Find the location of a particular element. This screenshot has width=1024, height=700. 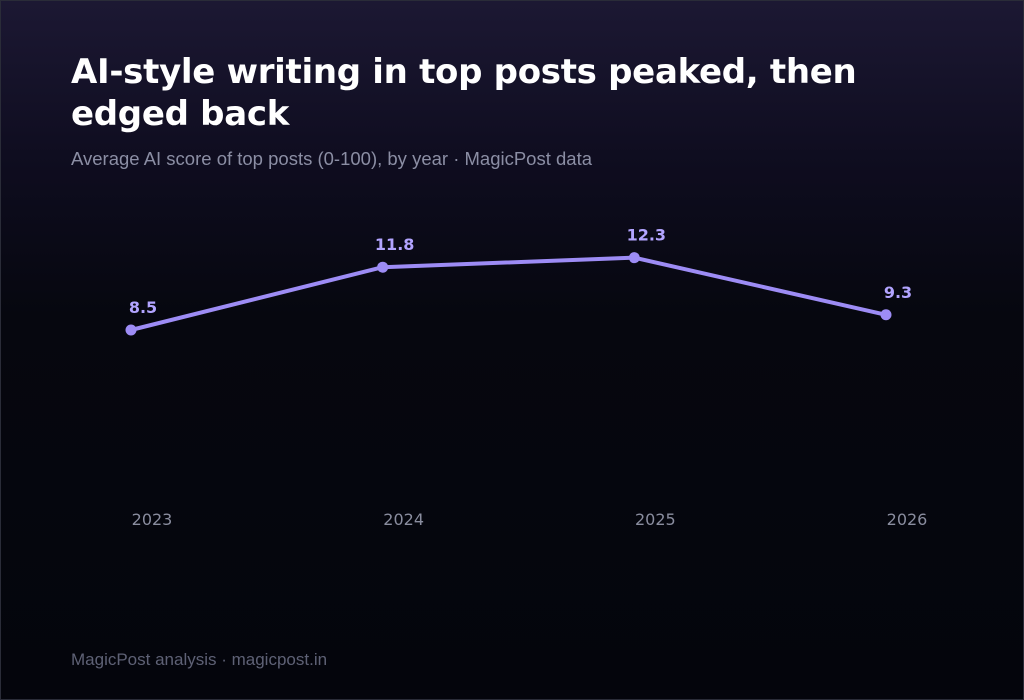

series-lines is located at coordinates (508, 293).